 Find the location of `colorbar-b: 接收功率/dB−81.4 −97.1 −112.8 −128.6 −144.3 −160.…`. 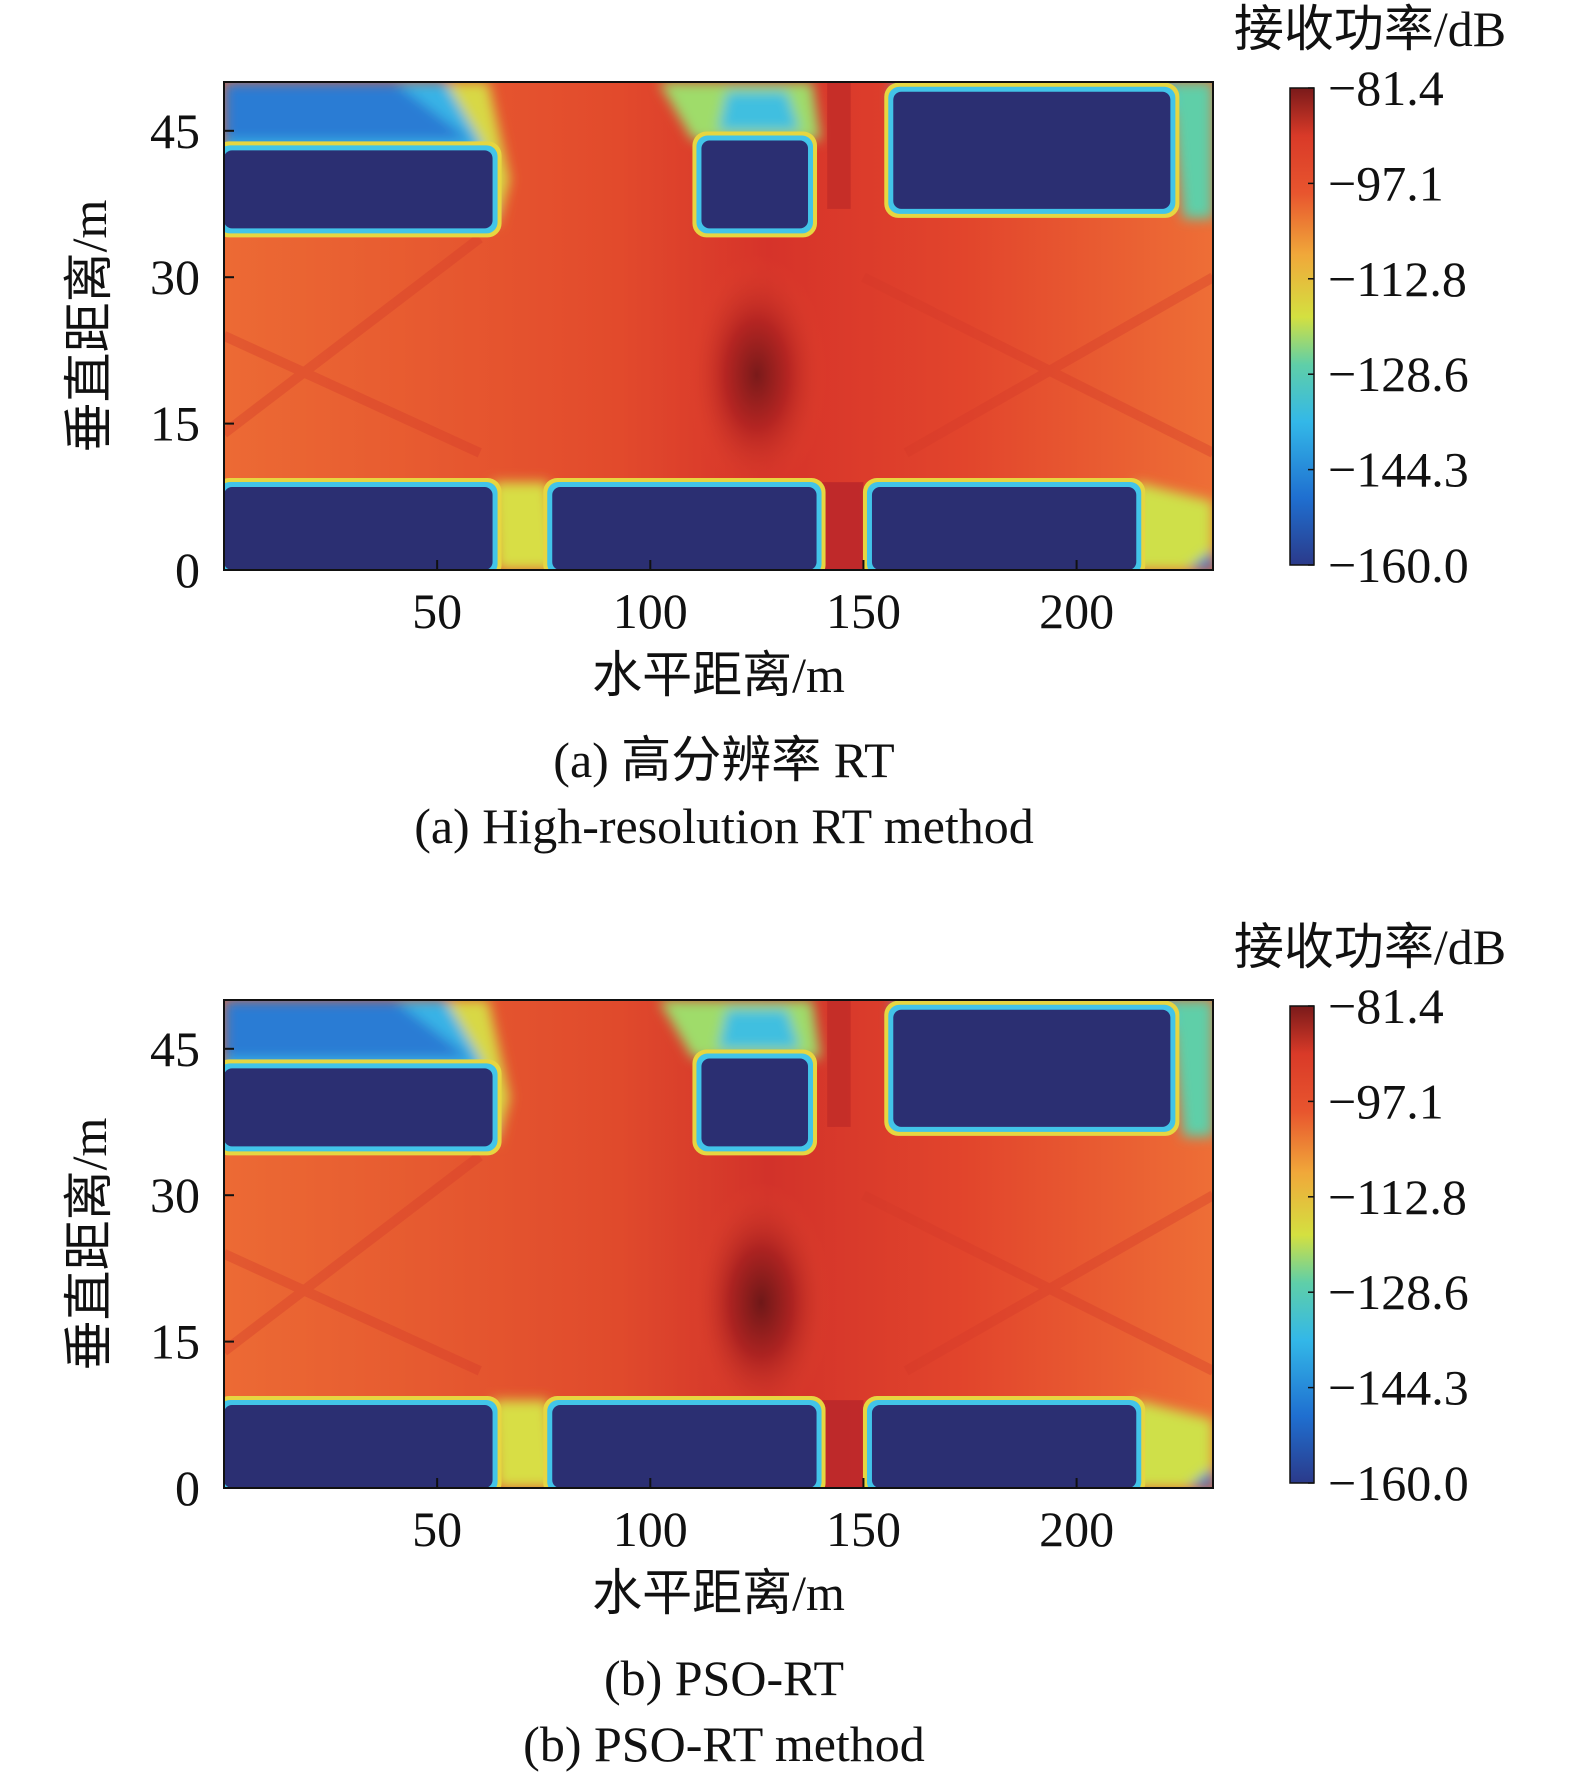

colorbar-b: 接收功率/dB−81.4 −97.1 −112.8 −128.6 −144.3 −160.… is located at coordinates (1370, 1215).